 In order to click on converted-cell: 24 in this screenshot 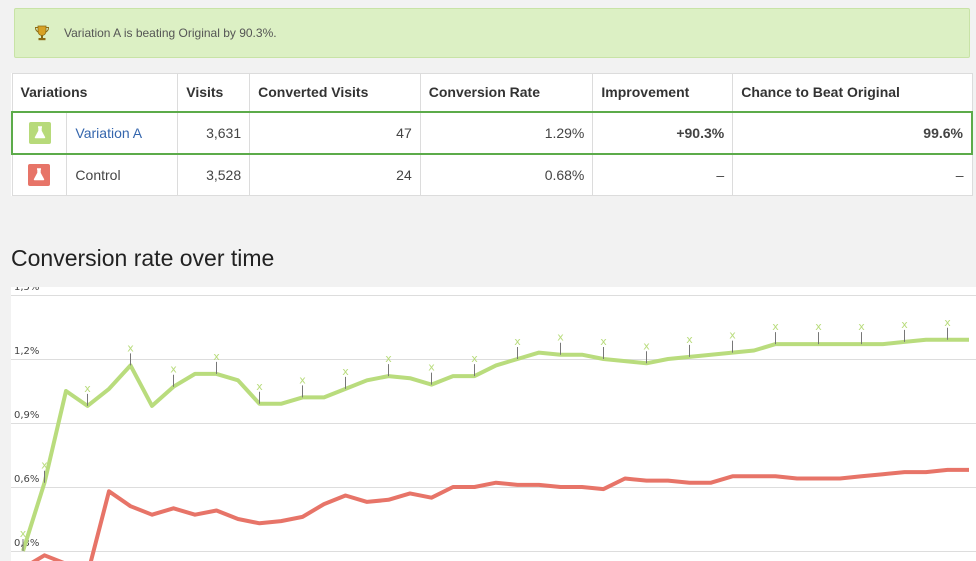, I will do `click(335, 174)`.